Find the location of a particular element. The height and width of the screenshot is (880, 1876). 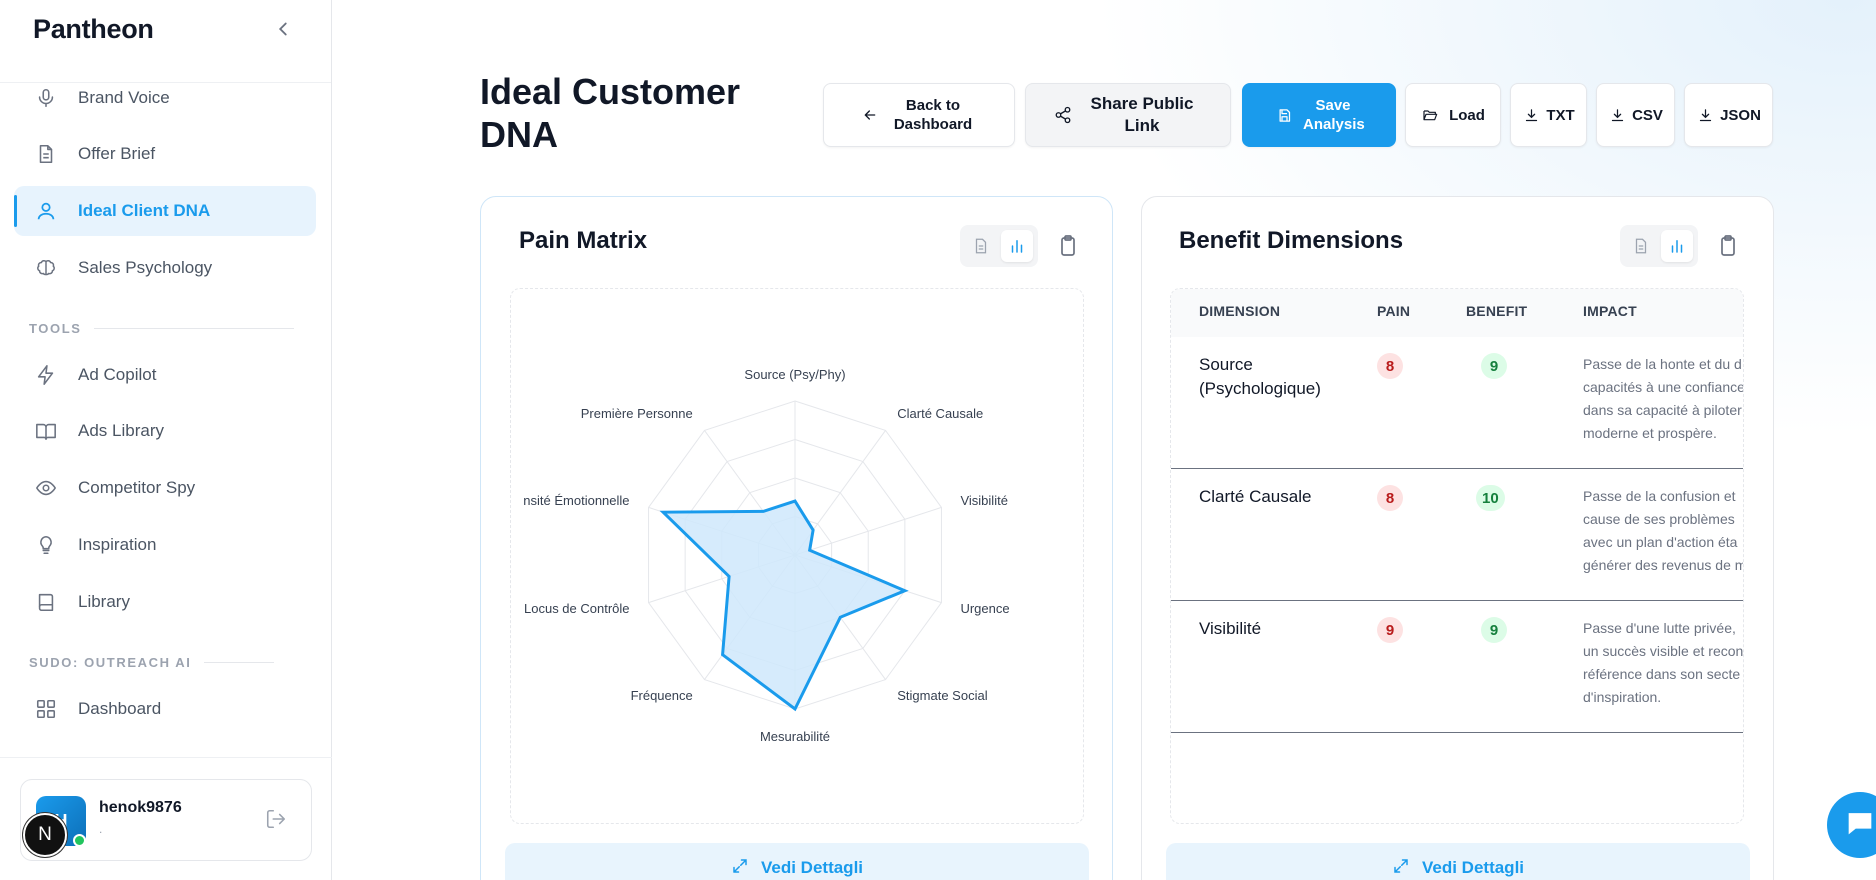

radar-axis-label: Mesurabilité is located at coordinates (795, 736).